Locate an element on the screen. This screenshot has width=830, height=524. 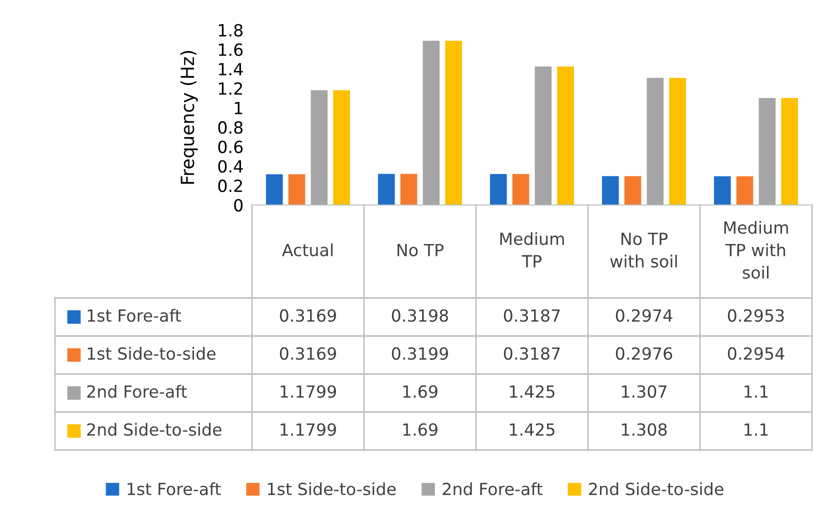
legend-label: 1st Side-to-side is located at coordinates (152, 353).